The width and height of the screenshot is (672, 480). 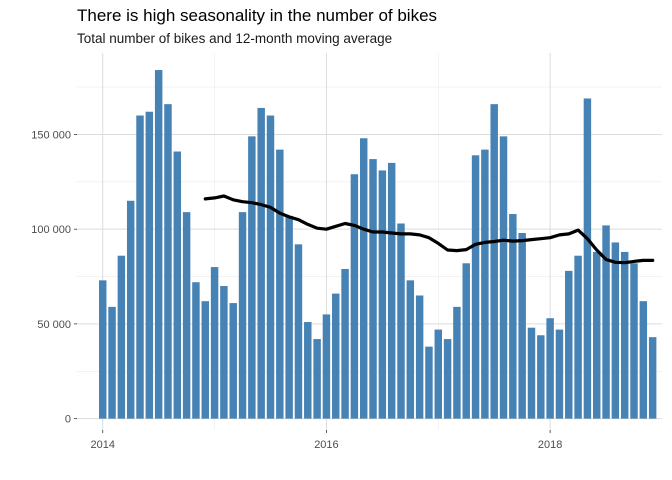 I want to click on moving-average-line, so click(x=429, y=229).